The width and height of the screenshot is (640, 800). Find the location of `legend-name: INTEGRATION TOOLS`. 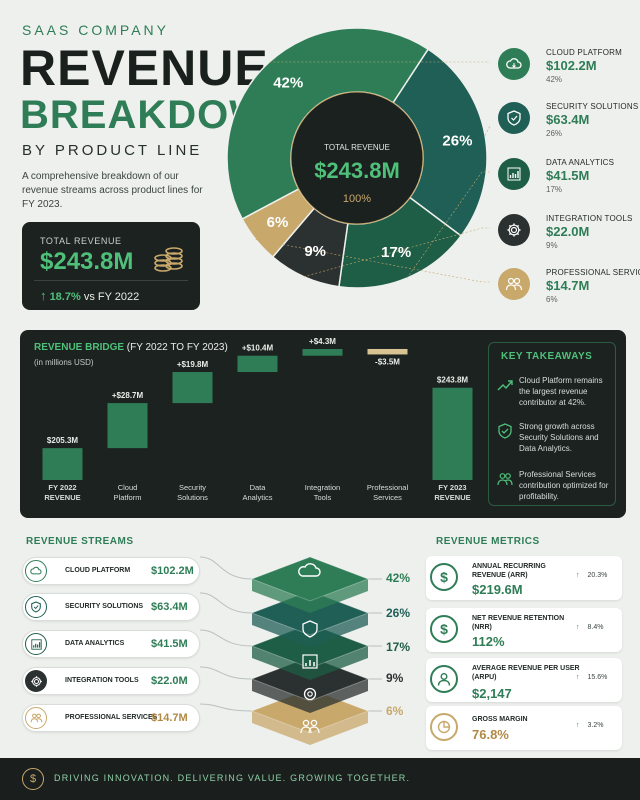

legend-name: INTEGRATION TOOLS is located at coordinates (589, 218).